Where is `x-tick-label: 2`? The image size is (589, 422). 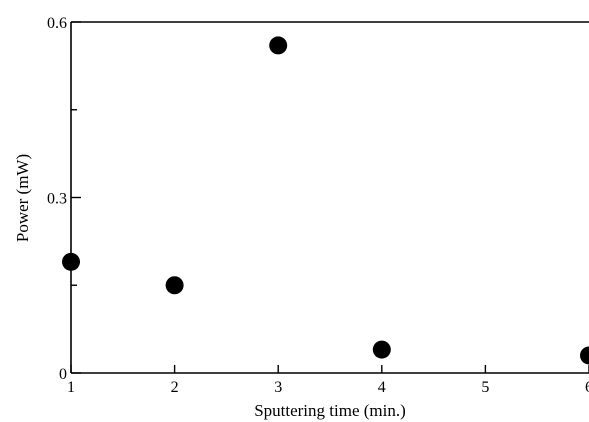 x-tick-label: 2 is located at coordinates (175, 387).